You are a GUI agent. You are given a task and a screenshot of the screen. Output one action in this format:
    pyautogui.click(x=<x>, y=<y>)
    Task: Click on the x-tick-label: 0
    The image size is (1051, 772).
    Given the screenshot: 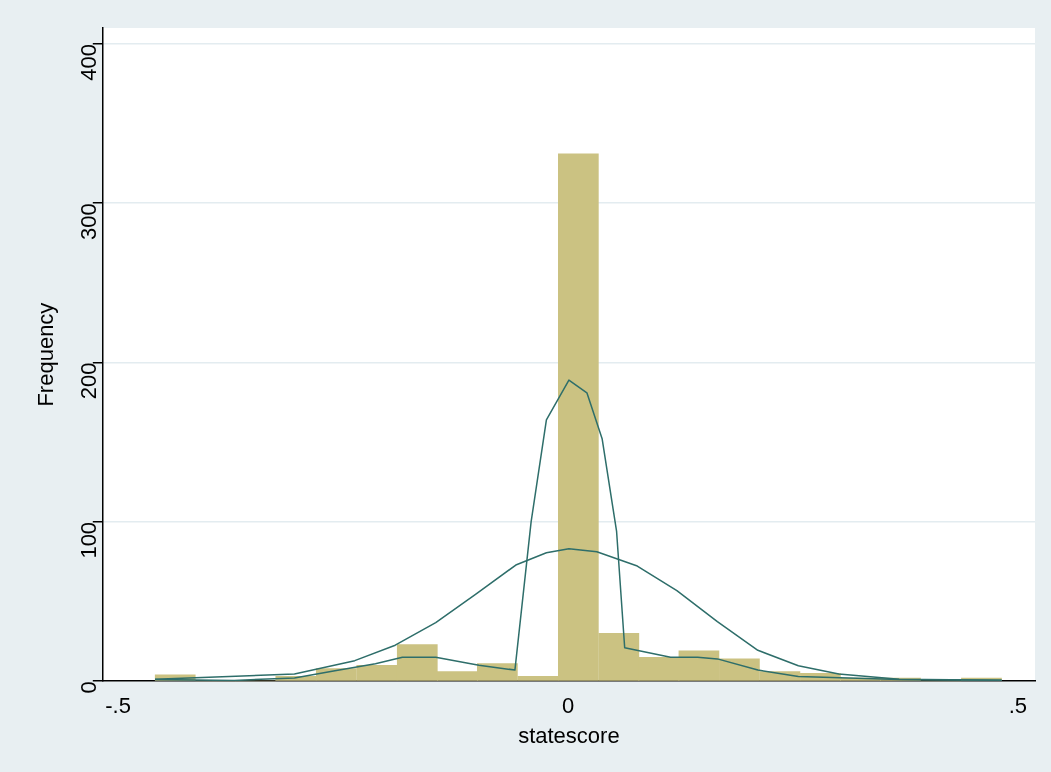 What is the action you would take?
    pyautogui.click(x=568, y=706)
    